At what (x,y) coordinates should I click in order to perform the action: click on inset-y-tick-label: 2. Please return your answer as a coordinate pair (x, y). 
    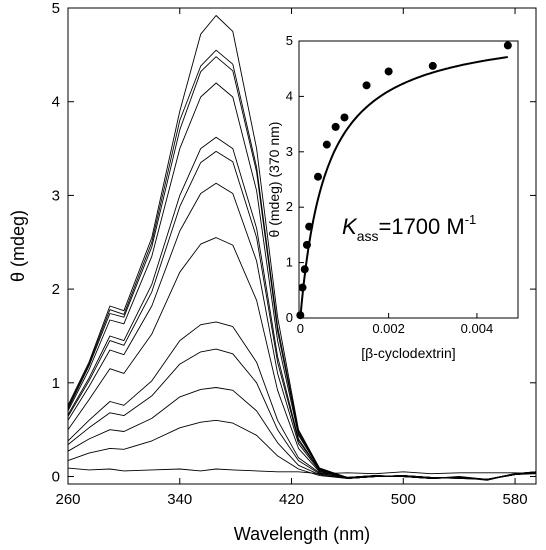
    Looking at the image, I should click on (289, 206).